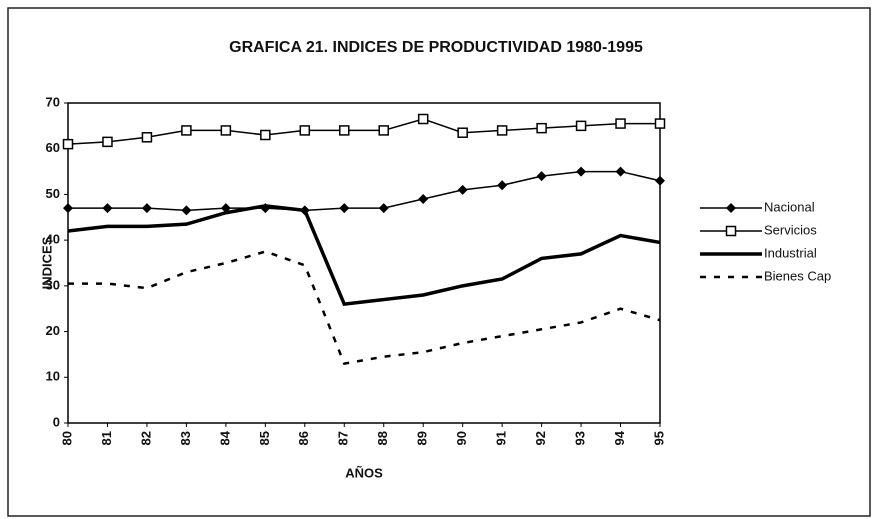 The width and height of the screenshot is (876, 519). What do you see at coordinates (145, 438) in the screenshot?
I see `x-tick-label: 82` at bounding box center [145, 438].